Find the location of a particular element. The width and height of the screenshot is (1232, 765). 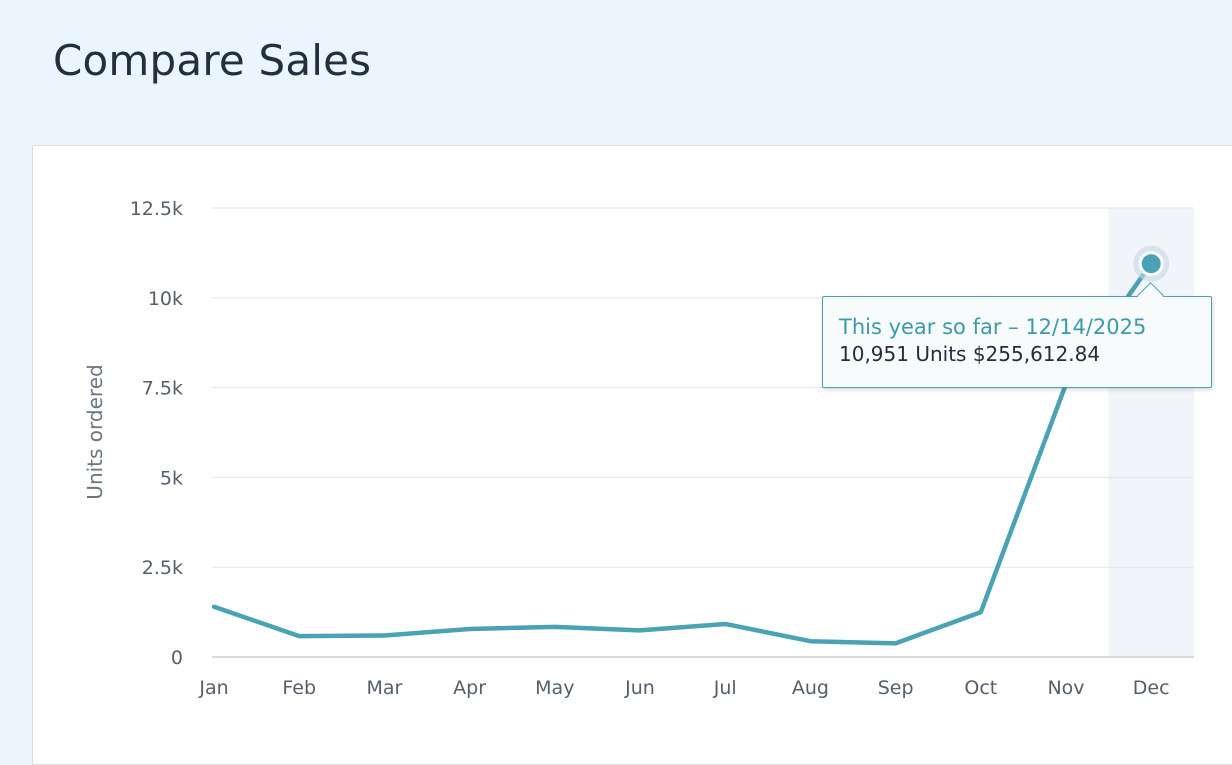

y-tick-label: 10k is located at coordinates (165, 299).